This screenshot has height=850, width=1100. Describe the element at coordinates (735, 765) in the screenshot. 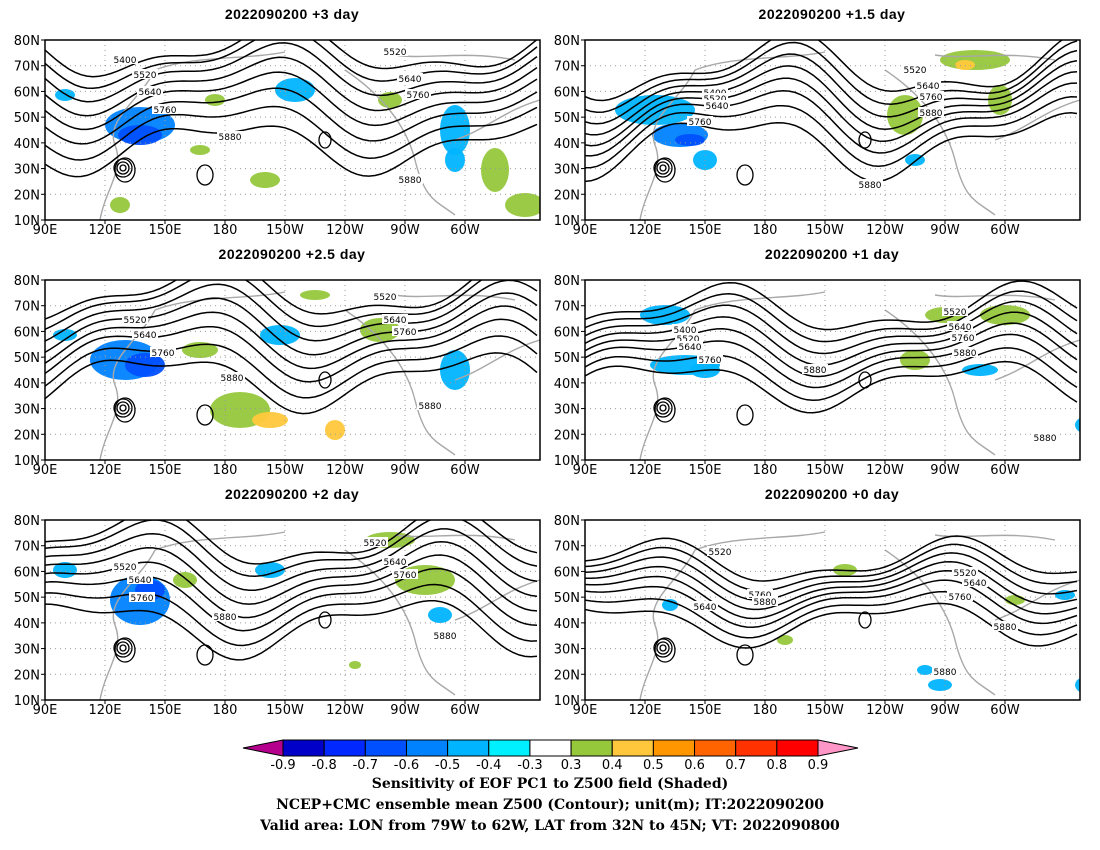

I see `colorbar-tick-label: 0.7` at that location.